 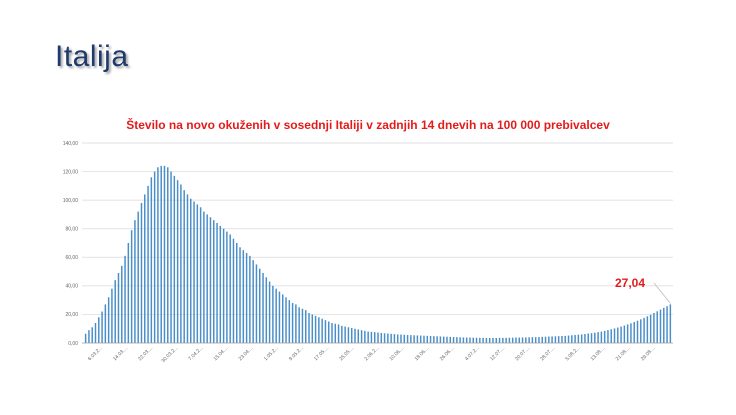 What do you see at coordinates (71, 258) in the screenshot?
I see `y-tick-label: 60,00` at bounding box center [71, 258].